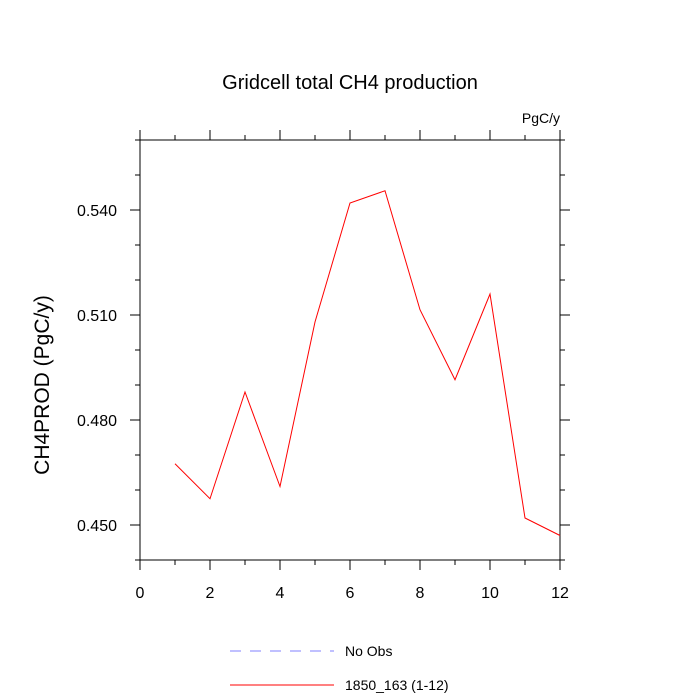 This screenshot has width=700, height=700. What do you see at coordinates (97, 211) in the screenshot?
I see `y-tick-label: 0.540` at bounding box center [97, 211].